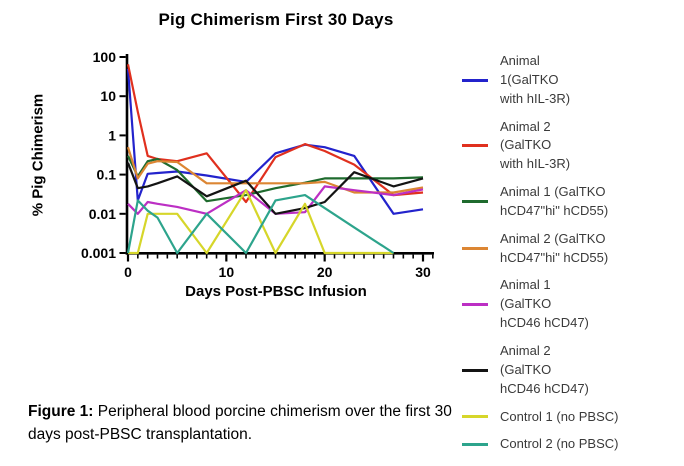  Describe the element at coordinates (559, 444) in the screenshot. I see `legend-label: Control 2 (no PBSC)` at that location.